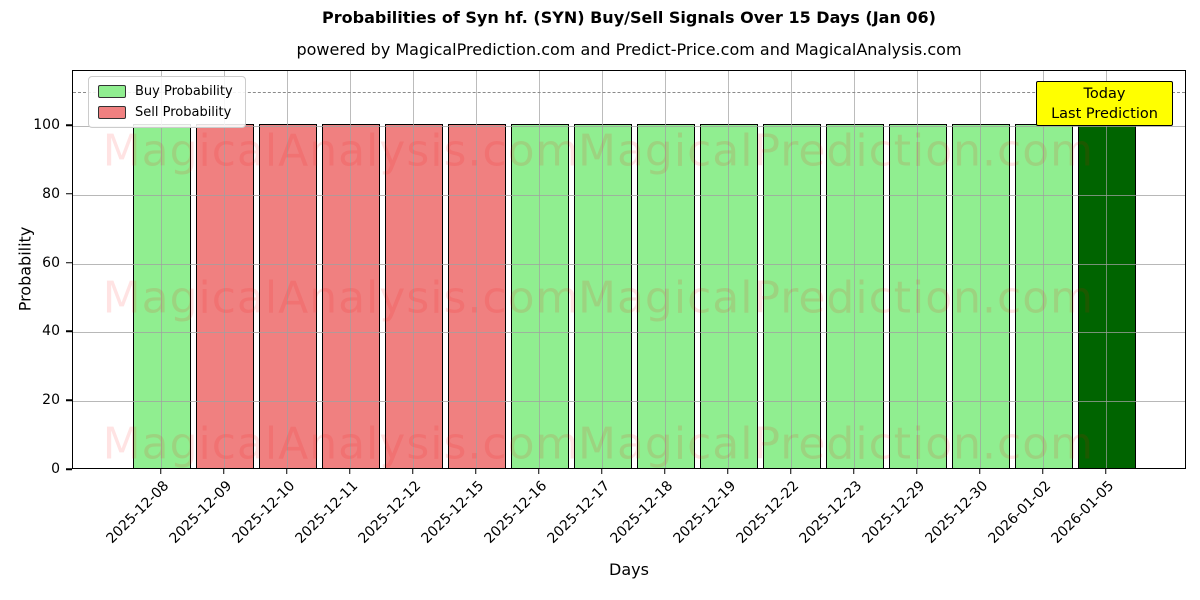  I want to click on y-tick-label: 100, so click(46, 125).